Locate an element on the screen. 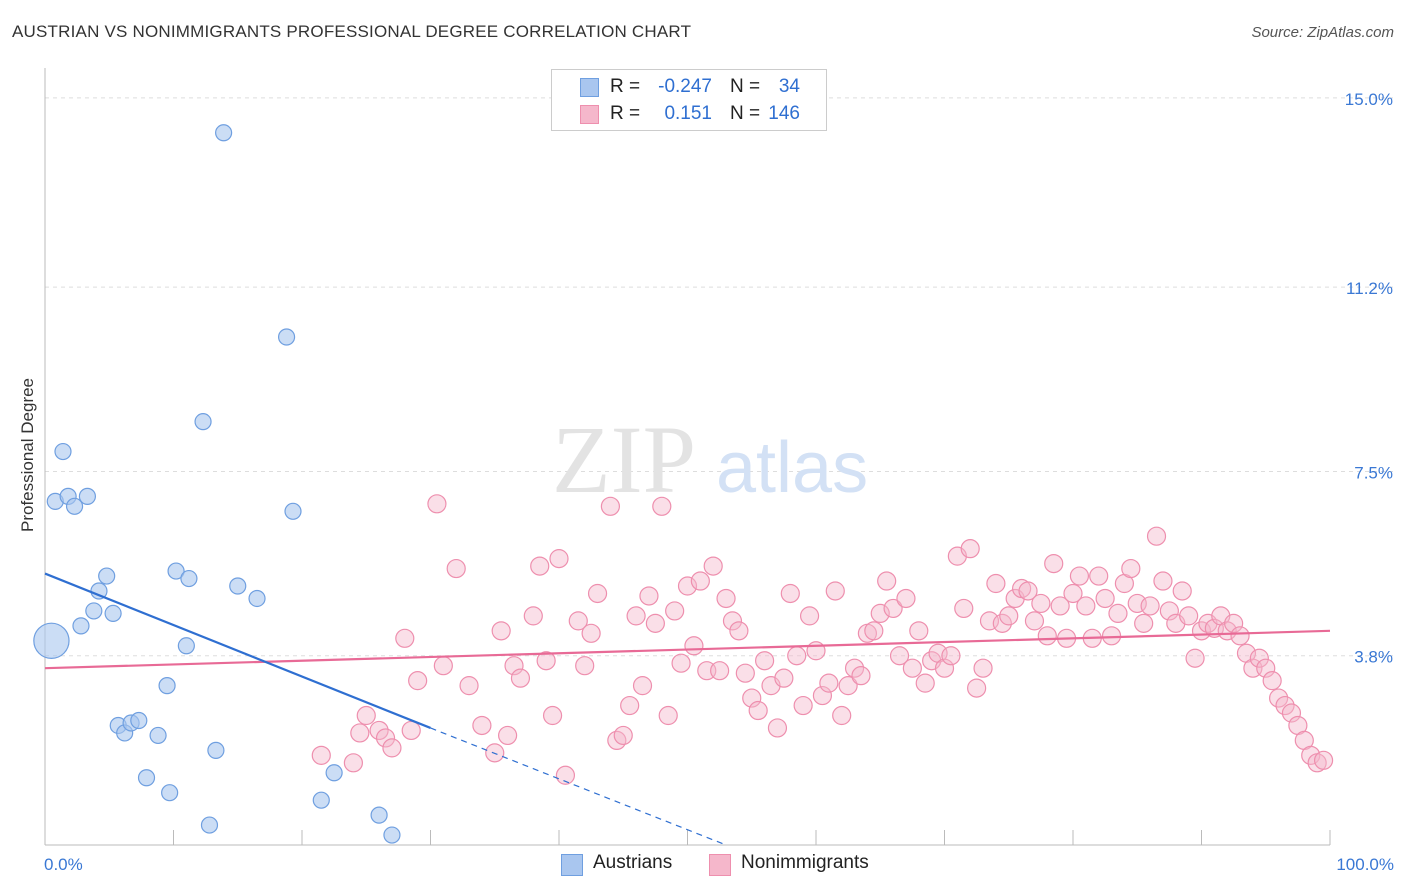 This screenshot has height=892, width=1406. source-label: Source: ZipAtlas.com is located at coordinates (1322, 32).